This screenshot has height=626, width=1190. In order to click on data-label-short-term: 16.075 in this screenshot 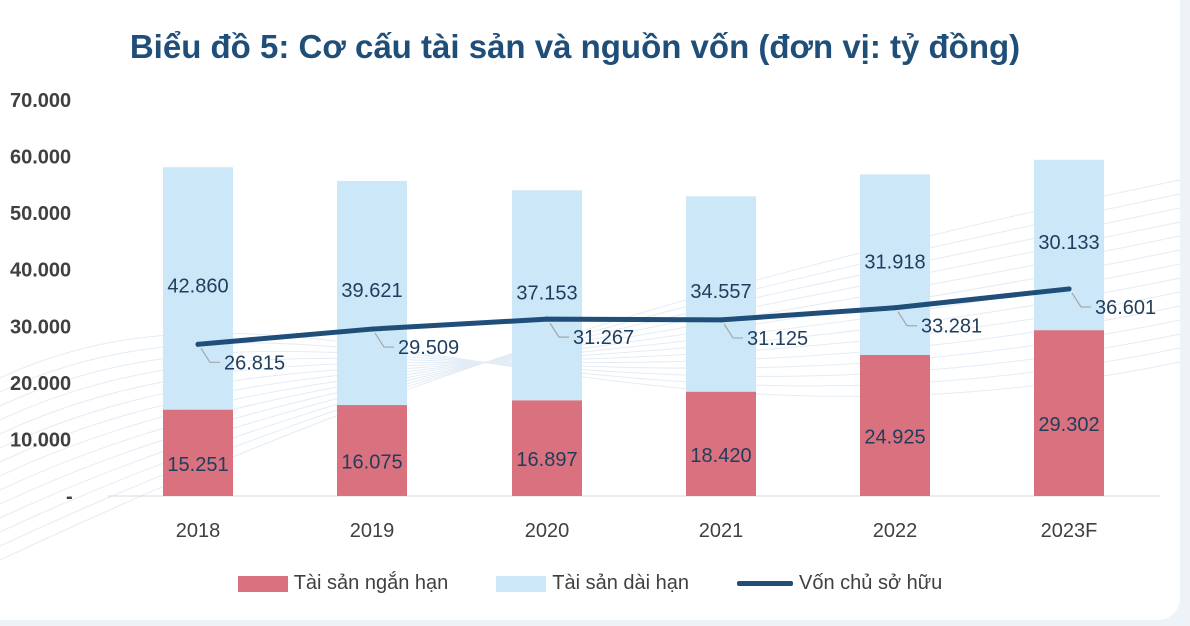, I will do `click(371, 463)`.